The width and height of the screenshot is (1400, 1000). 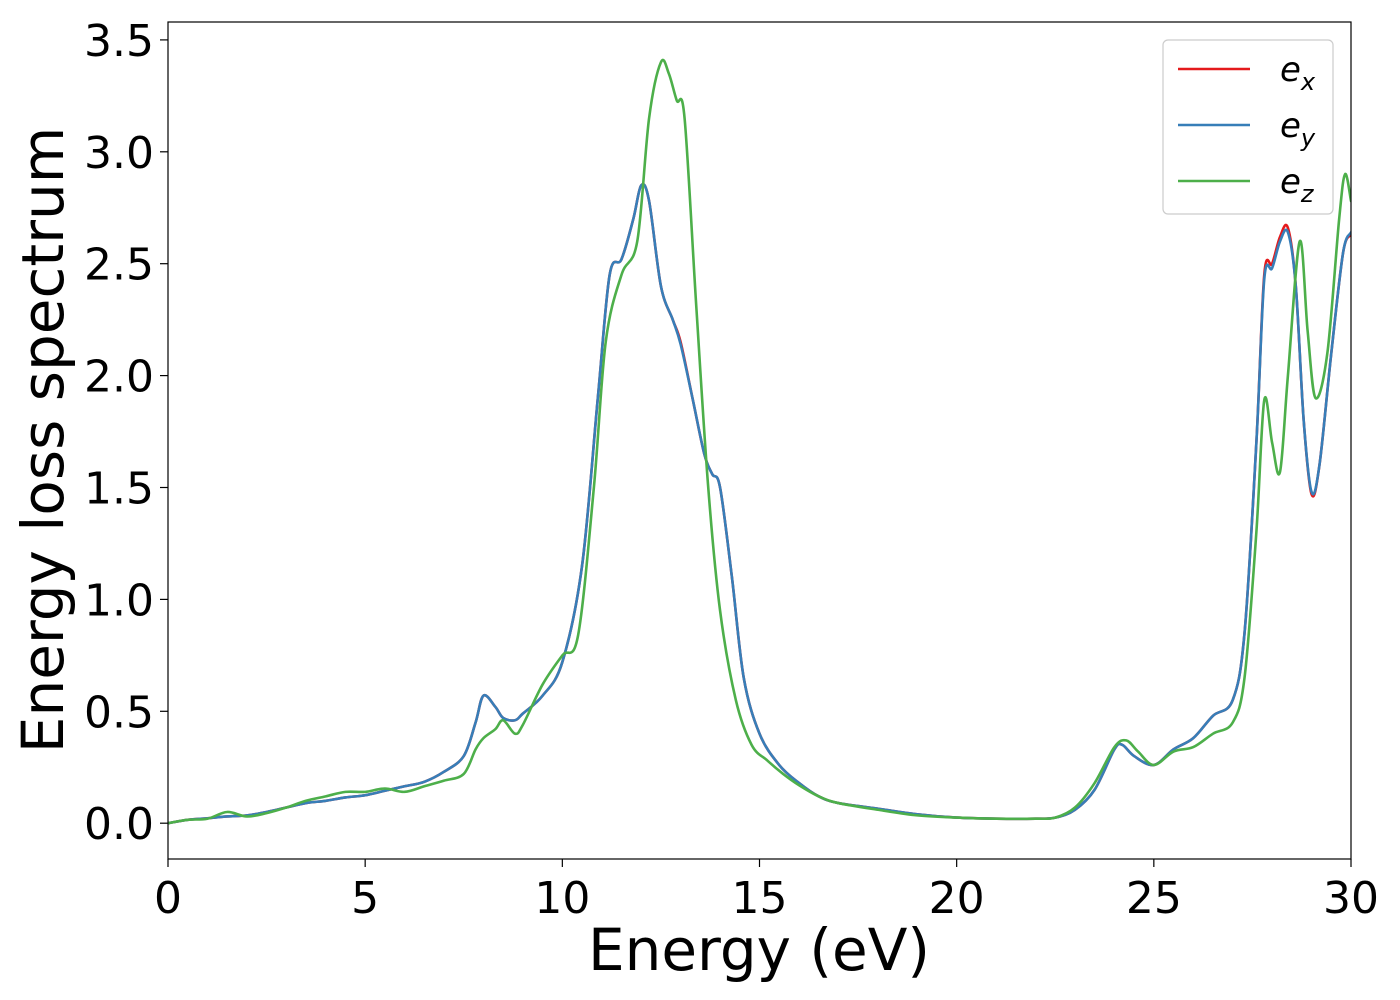 I want to click on y-axis-title: Energy loss spectrum, so click(x=43, y=440).